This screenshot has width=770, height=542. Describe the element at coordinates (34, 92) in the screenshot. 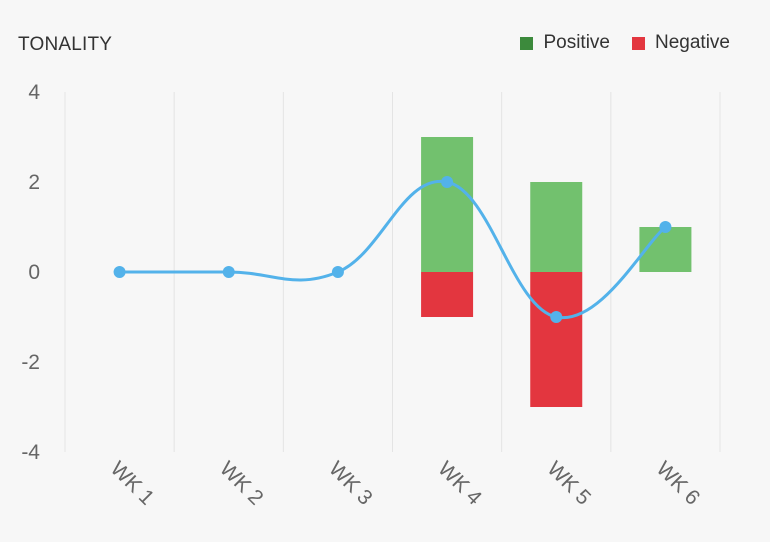

I see `y-tick-label: 4` at that location.